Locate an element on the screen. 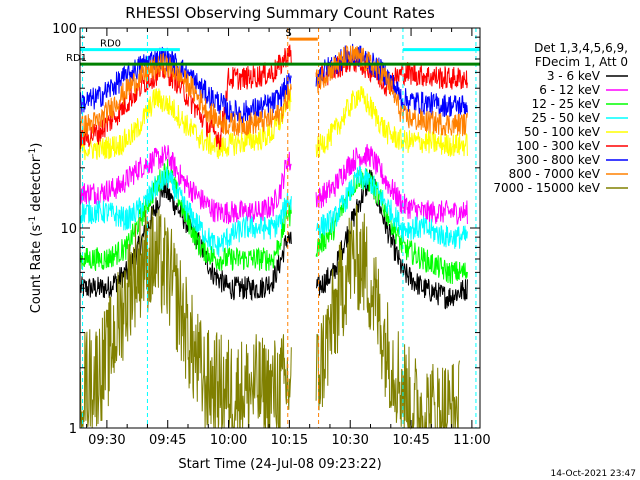  y-axis-label-part: detector is located at coordinates (36, 186).